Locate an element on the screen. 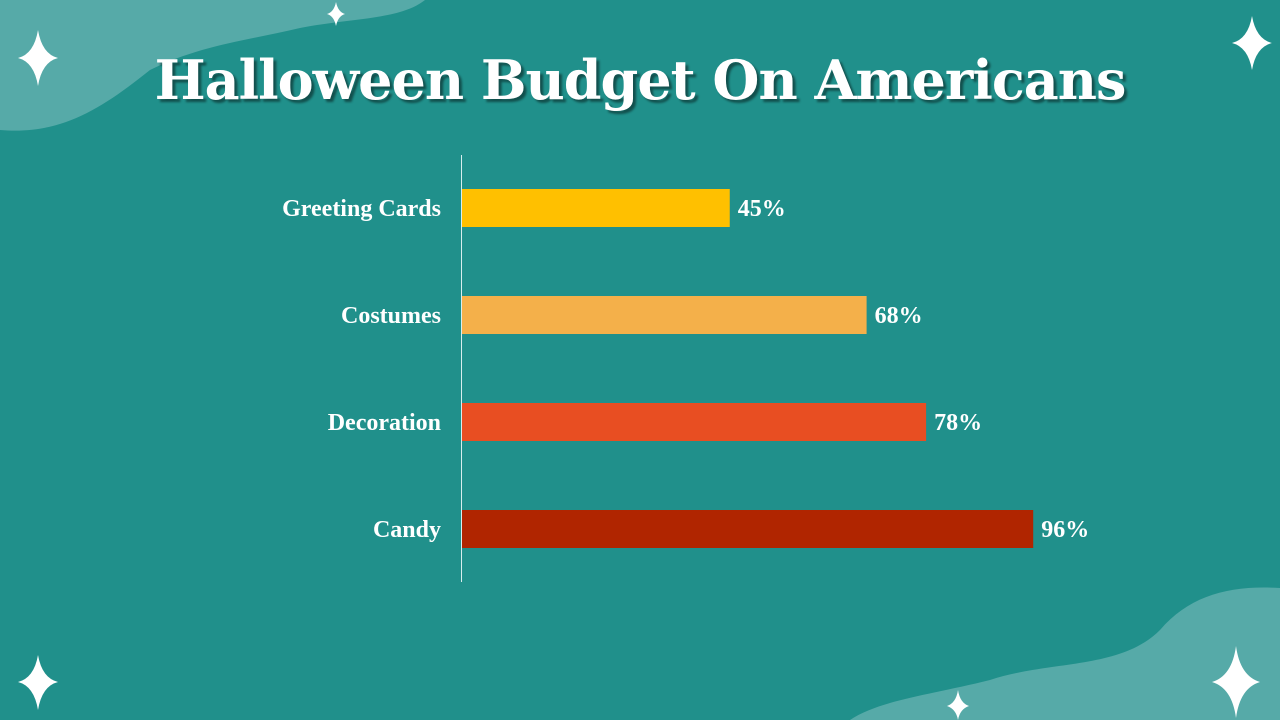 The image size is (1280, 720). top-left-blob is located at coordinates (212, 65).